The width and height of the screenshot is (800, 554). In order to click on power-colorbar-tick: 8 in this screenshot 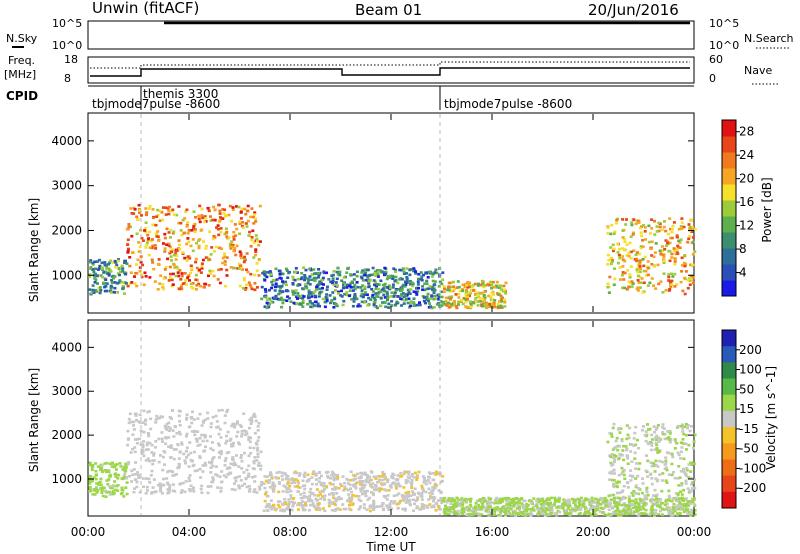, I will do `click(743, 249)`.